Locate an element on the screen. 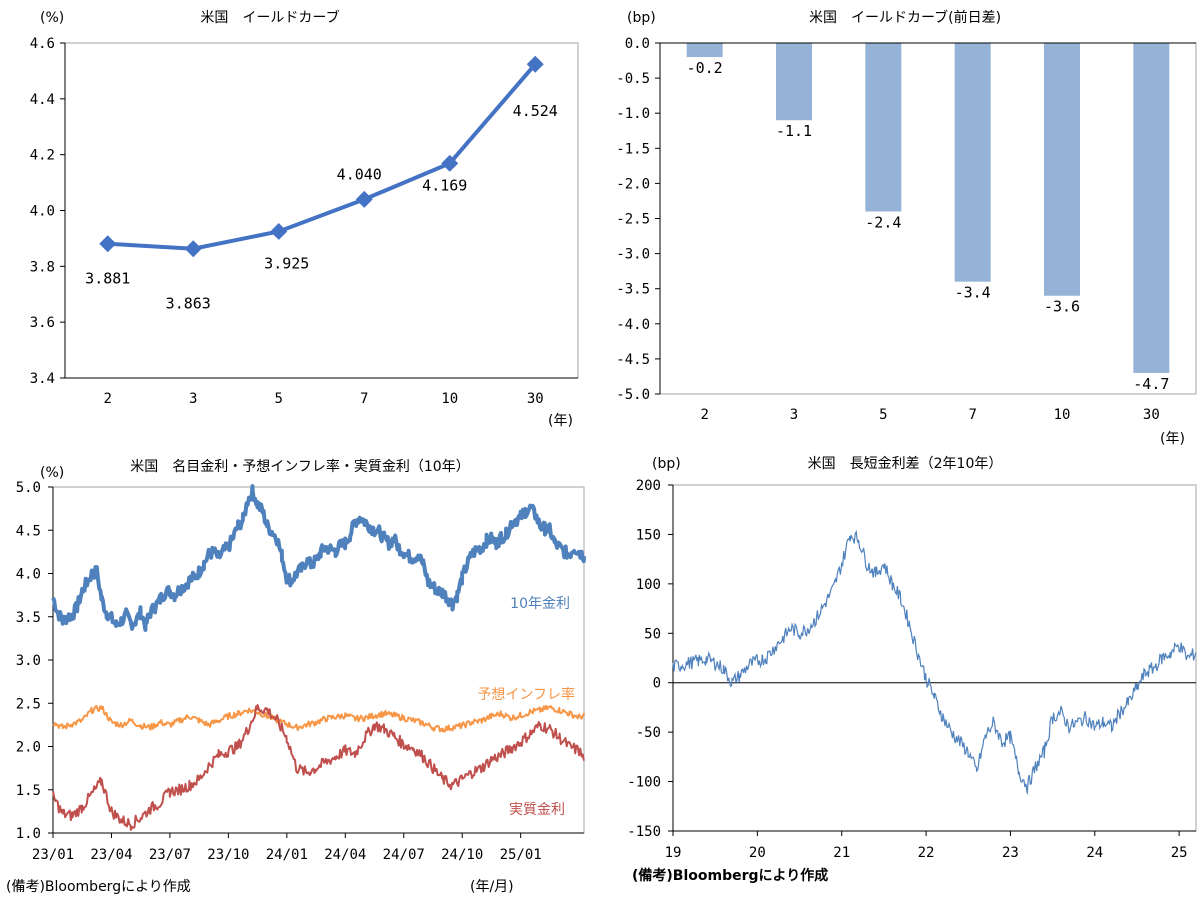  chart-title: 米国 イールドカーブ is located at coordinates (269, 17).